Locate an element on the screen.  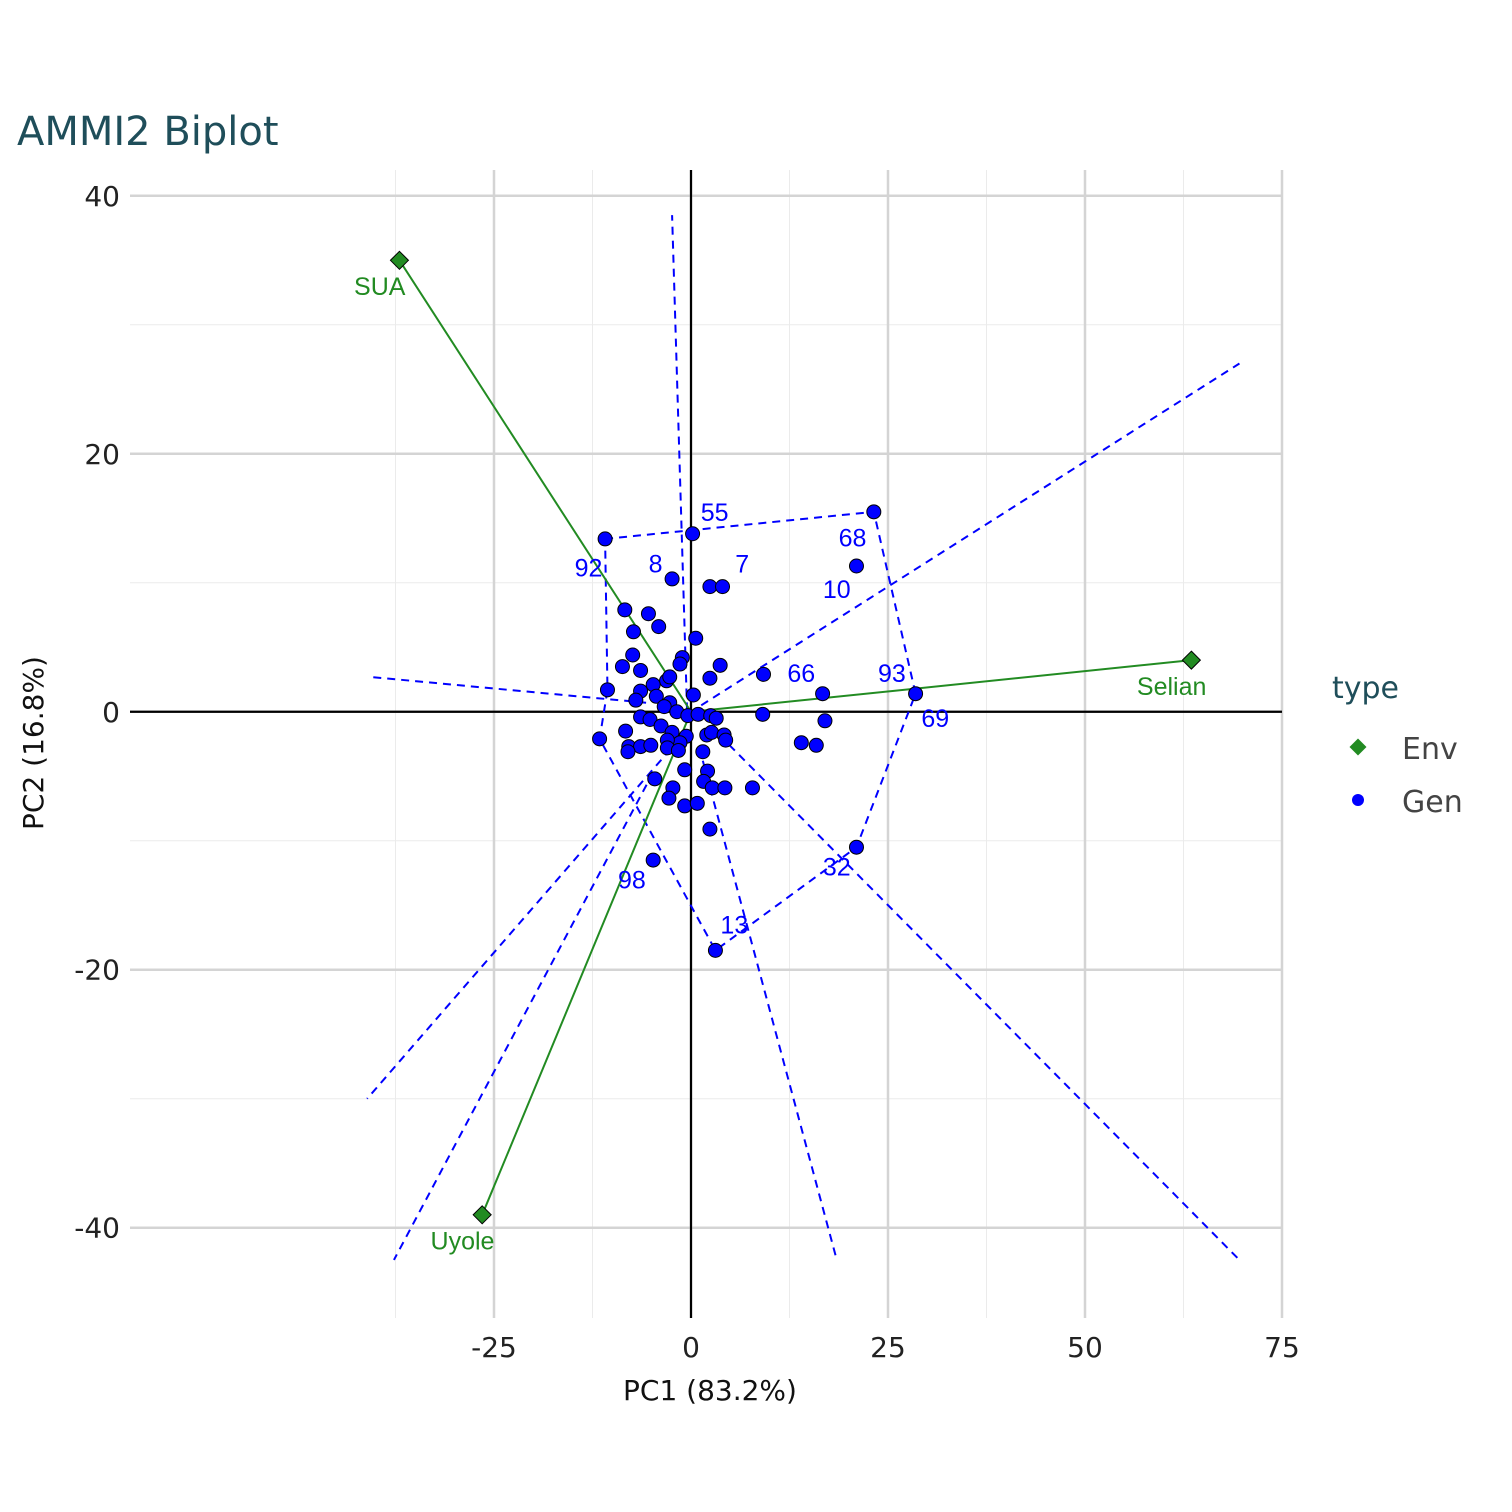
genotype-label-8: 8 is located at coordinates (656, 564).